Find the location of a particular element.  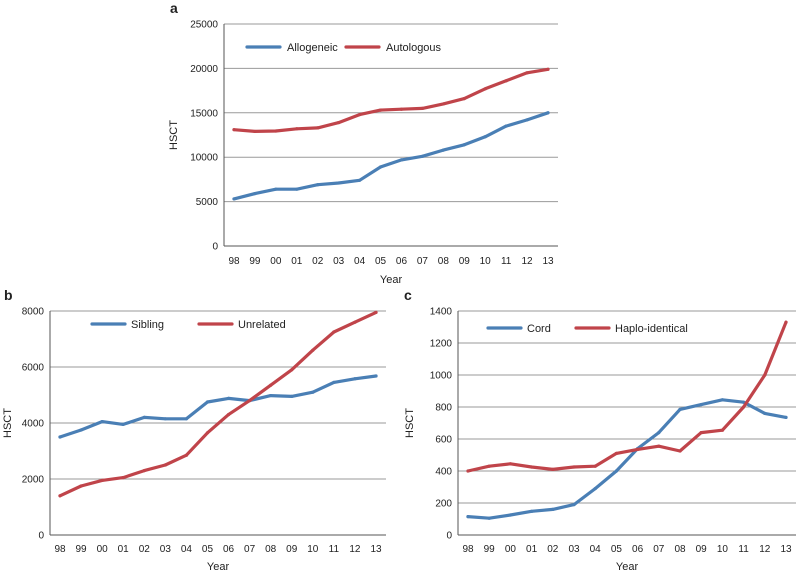

series-line-unrelated is located at coordinates (218, 404).